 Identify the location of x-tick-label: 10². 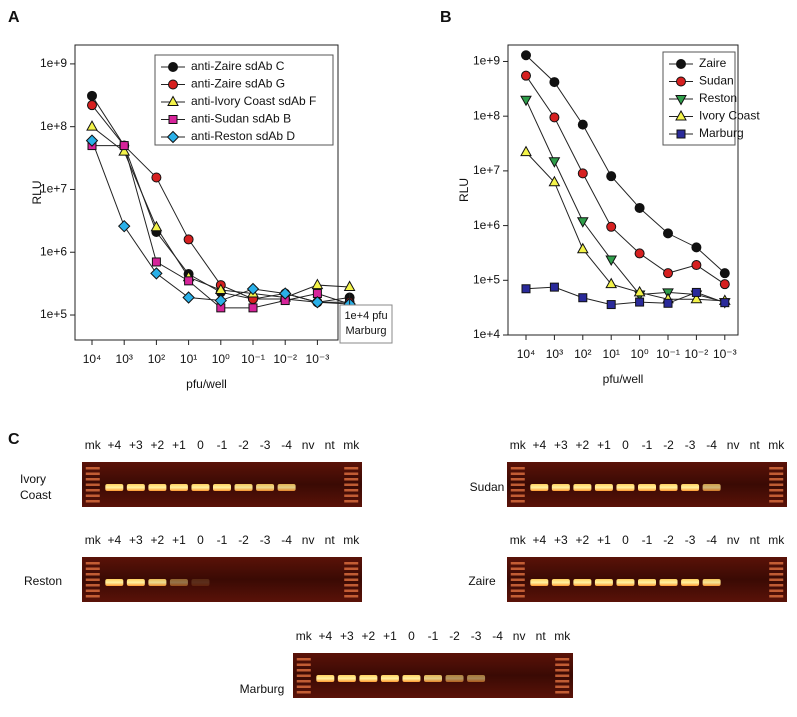
(156, 359).